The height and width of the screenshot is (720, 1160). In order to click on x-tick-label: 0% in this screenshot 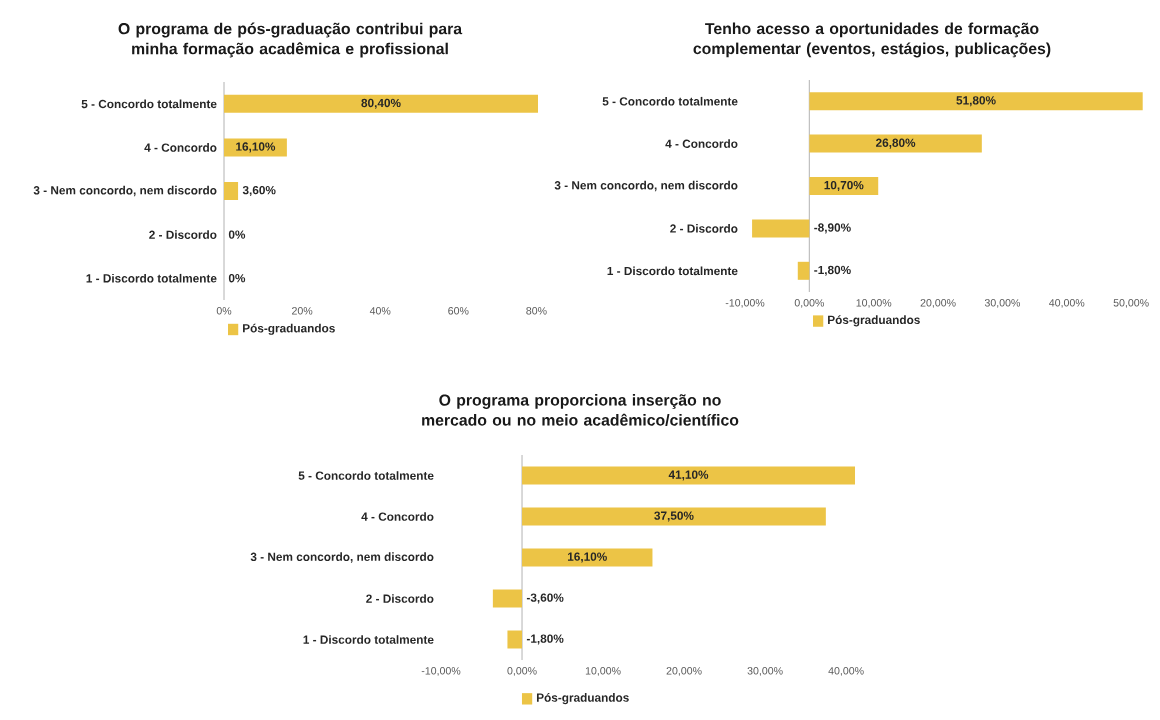, I will do `click(224, 311)`.